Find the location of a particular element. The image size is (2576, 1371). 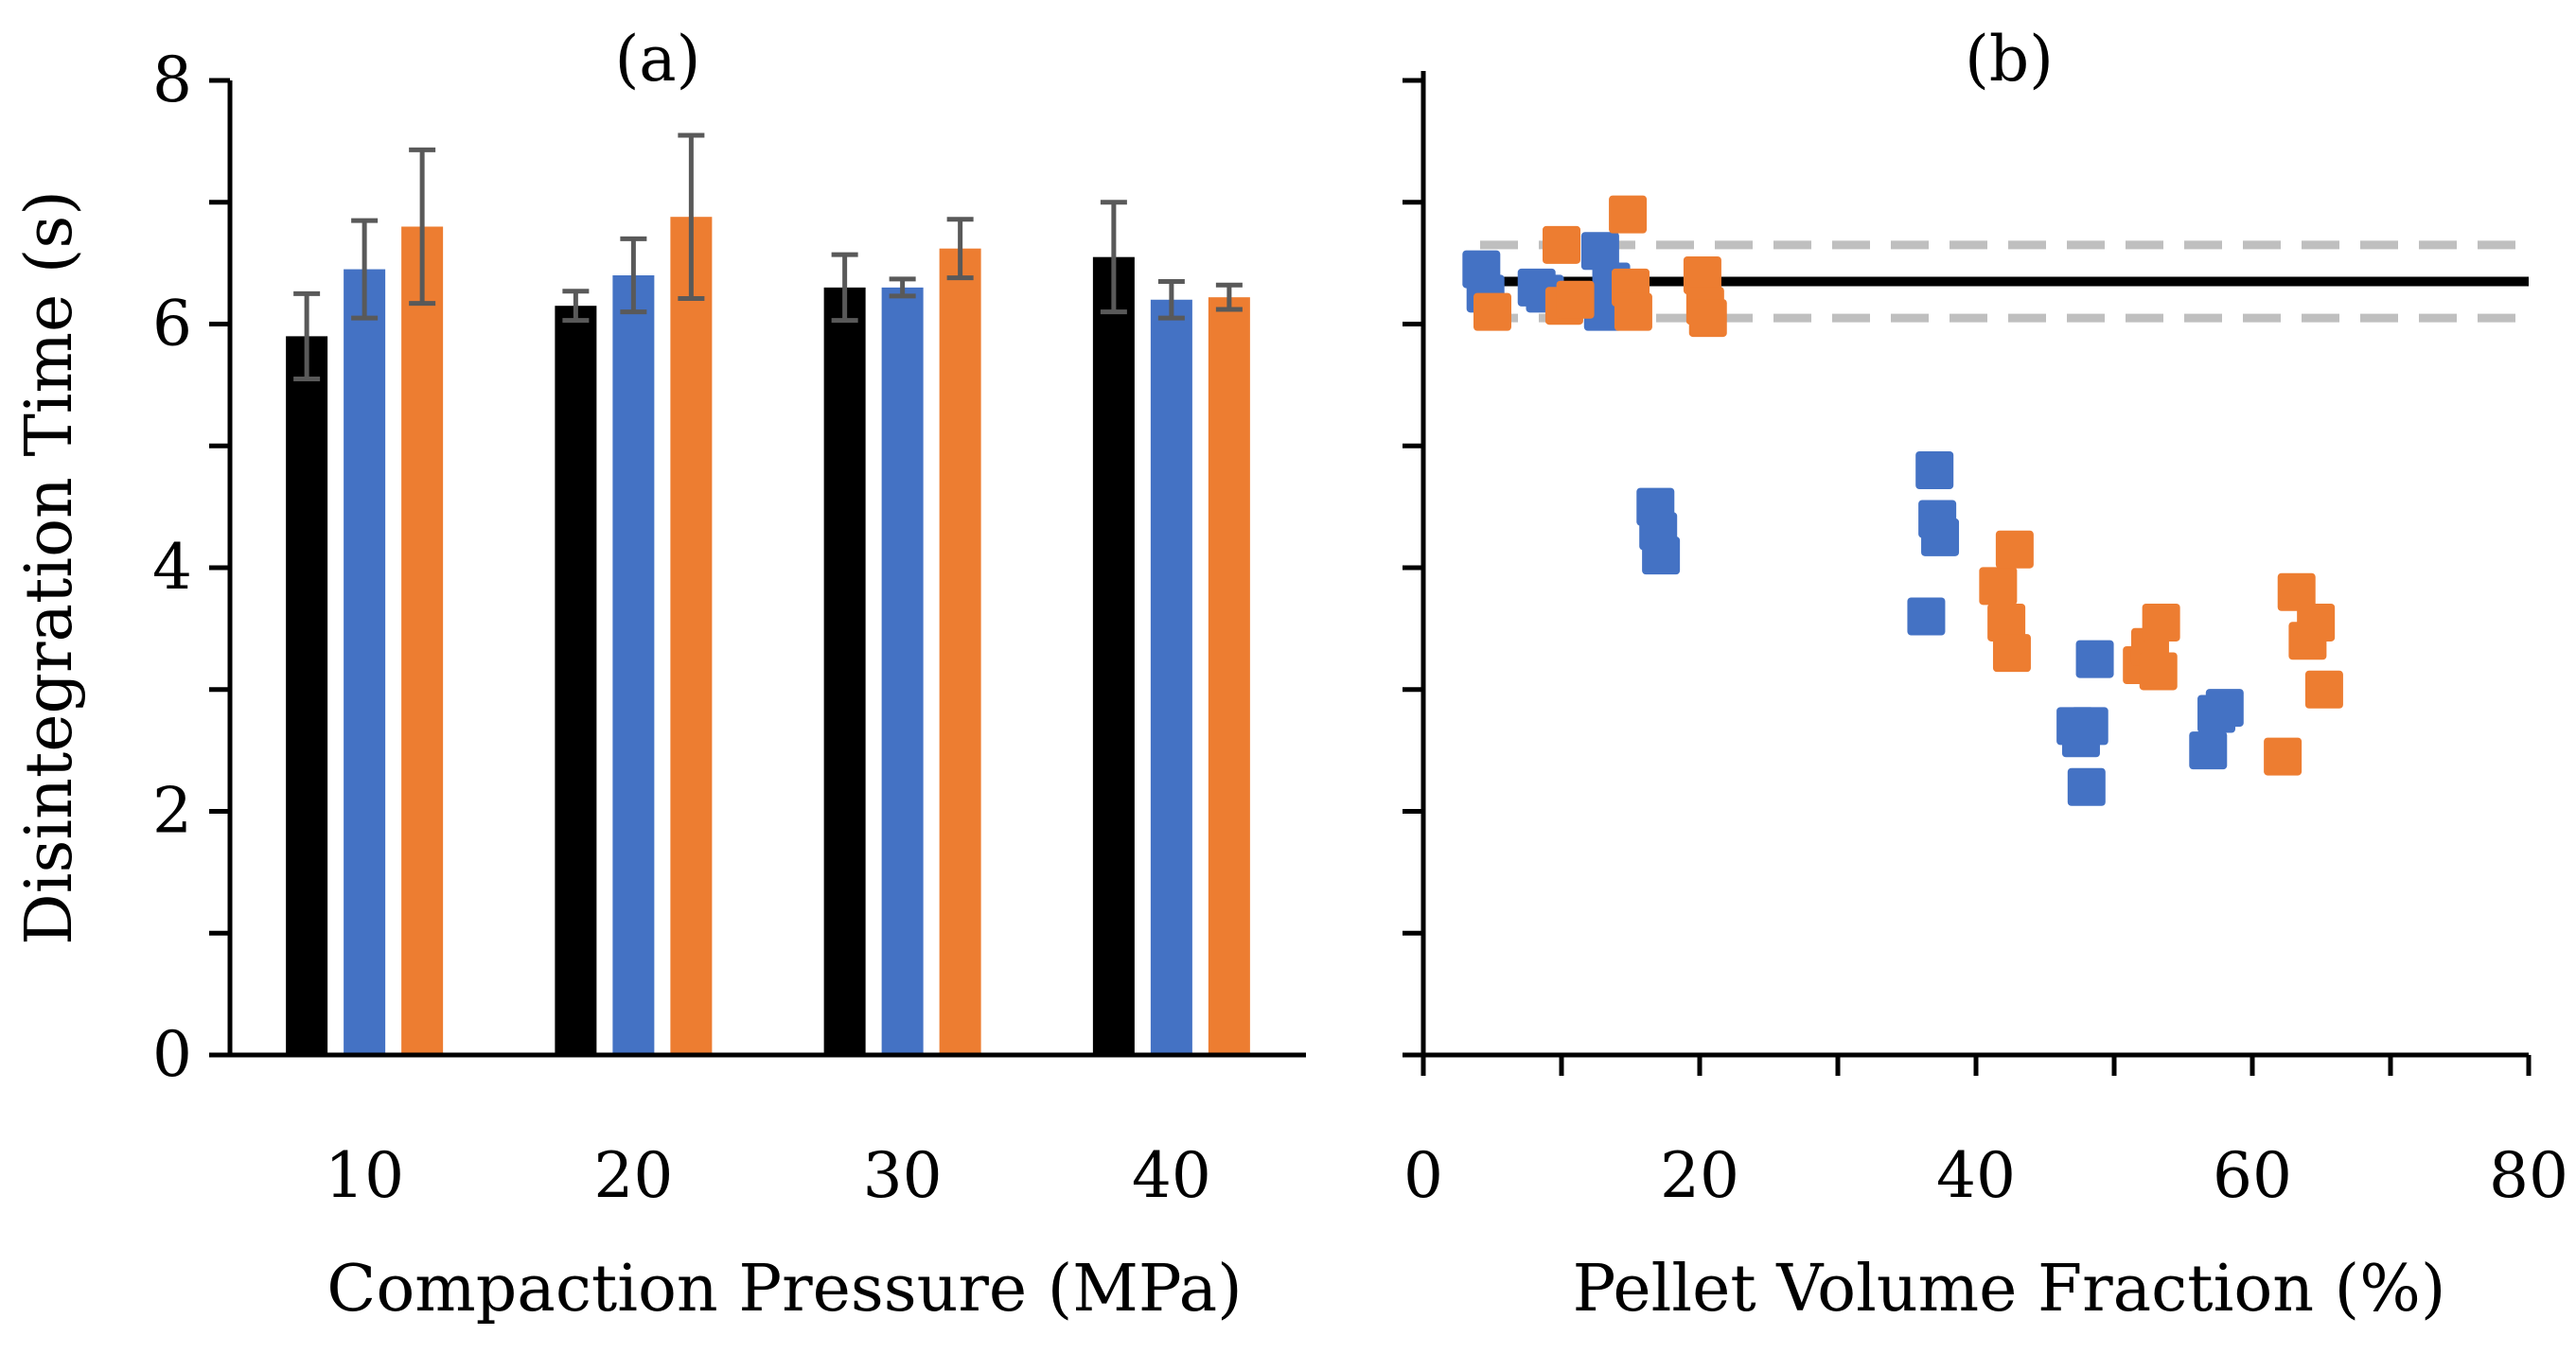

panel-a-y-axis-title: Disintegration Time (s) is located at coordinates (49, 567).